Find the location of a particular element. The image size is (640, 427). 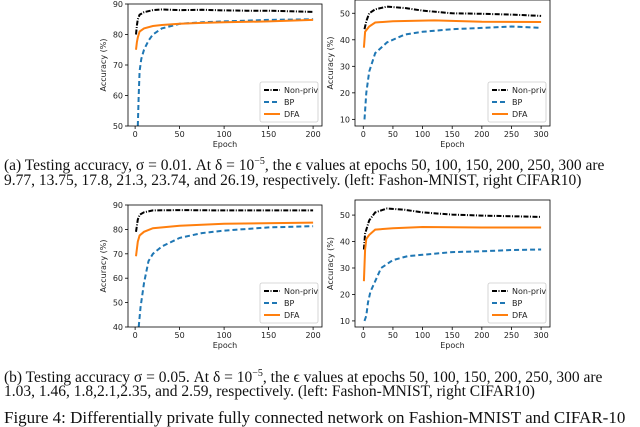

caption-b-text: (b) Testing accuracy σ = 0.05. At δ = 10 is located at coordinates (128, 378).